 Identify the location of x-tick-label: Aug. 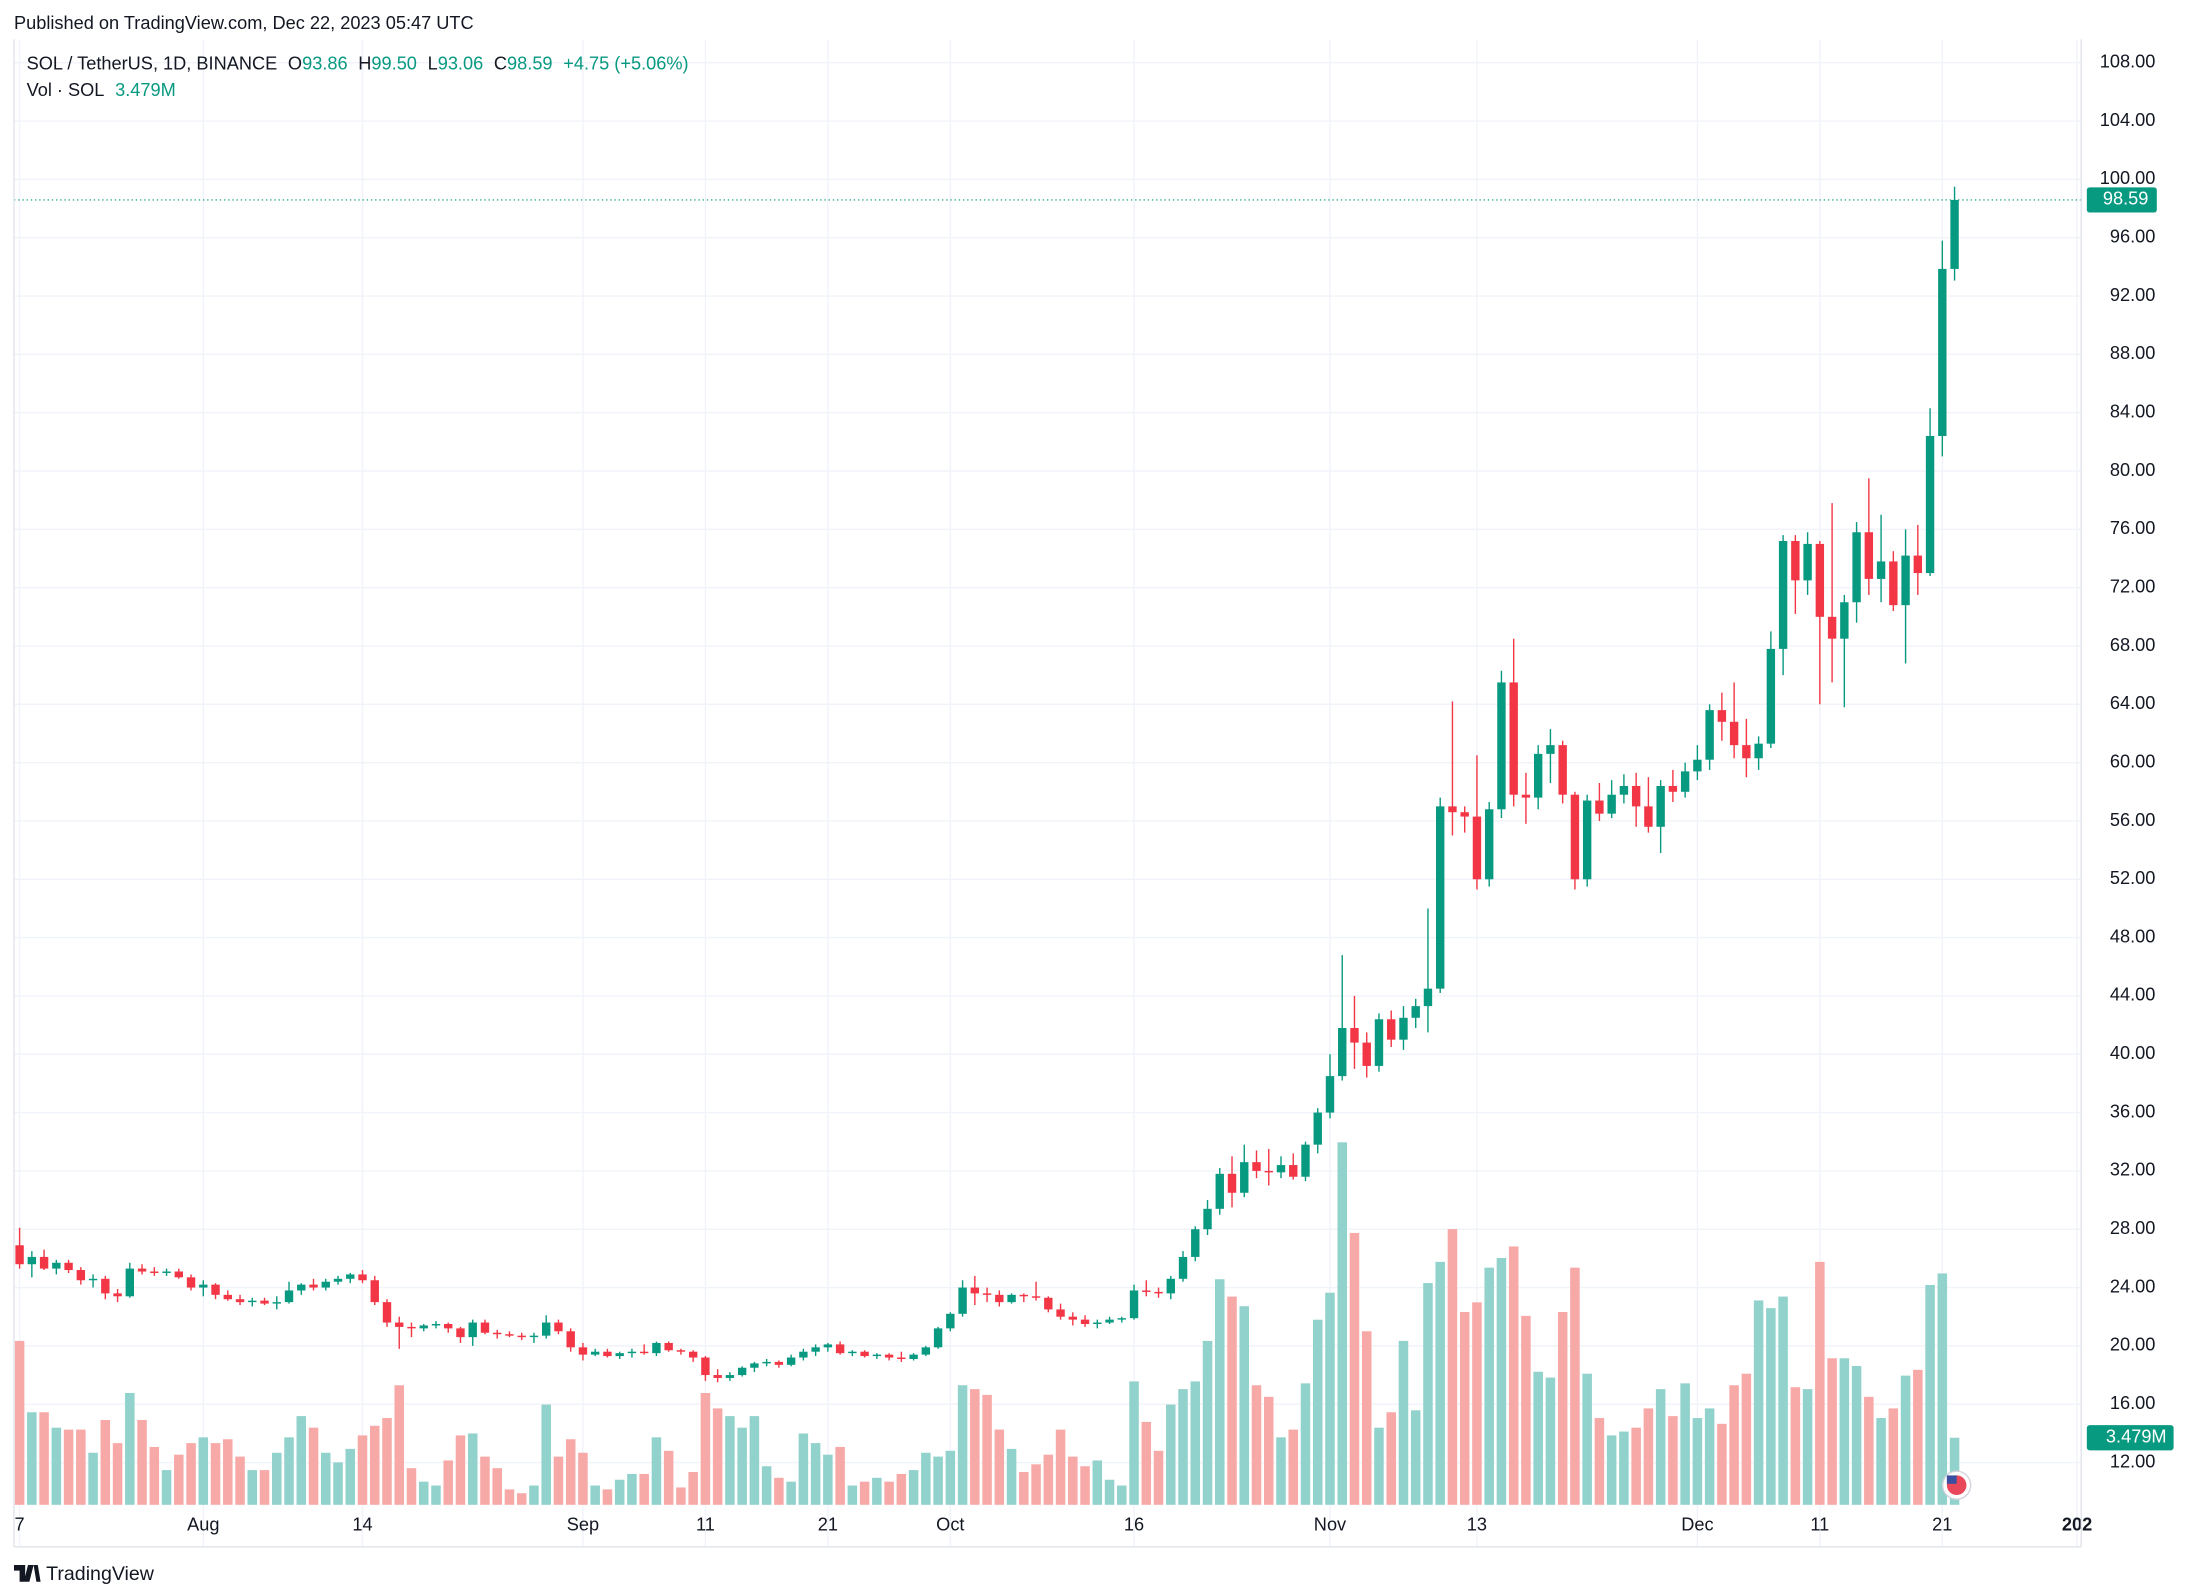
(203, 1525).